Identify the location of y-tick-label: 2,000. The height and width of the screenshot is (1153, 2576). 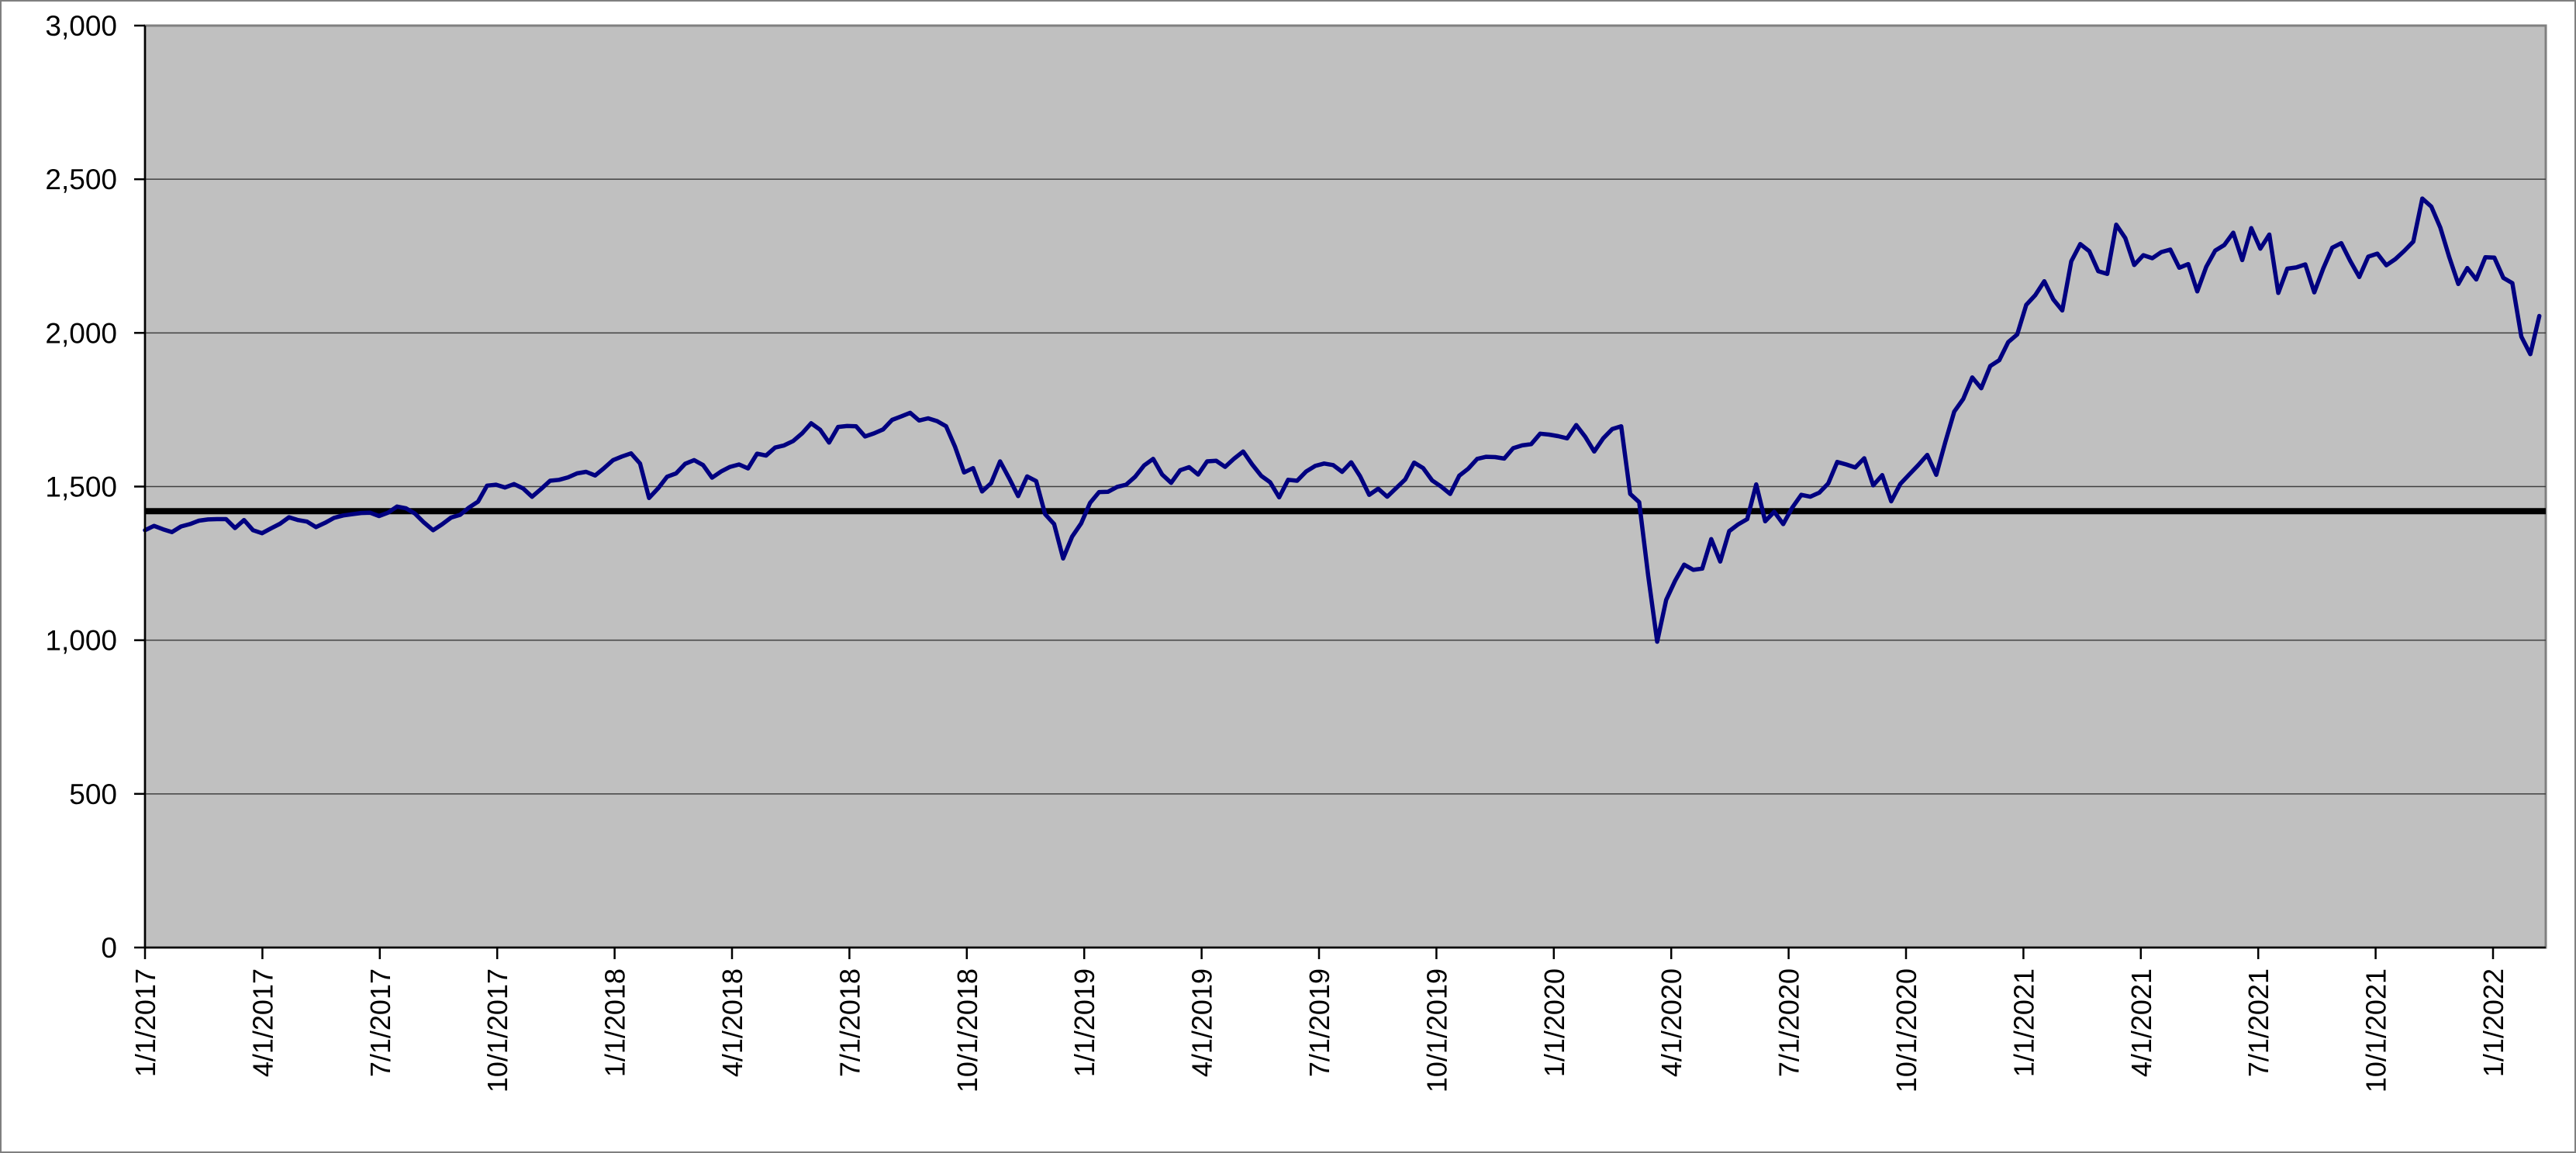
(81, 333).